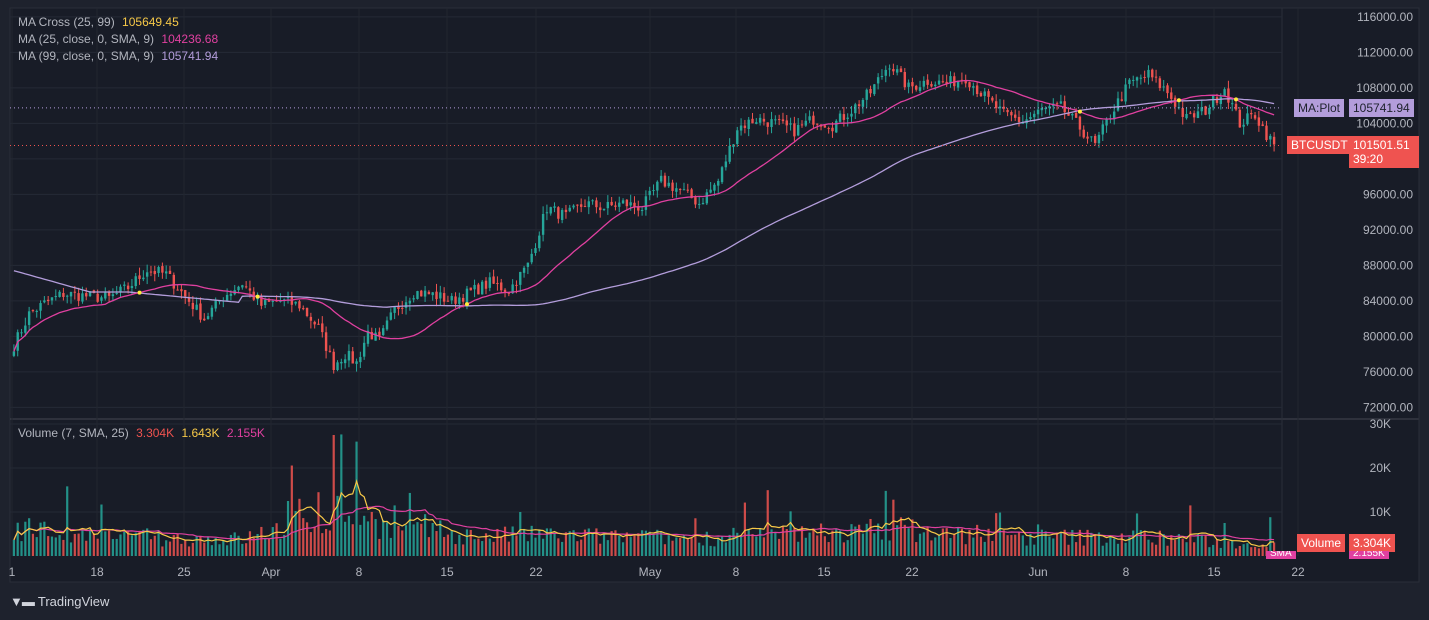 This screenshot has height=620, width=1429. I want to click on legend-ma-cross-label: MA Cross (25, 99), so click(66, 22).